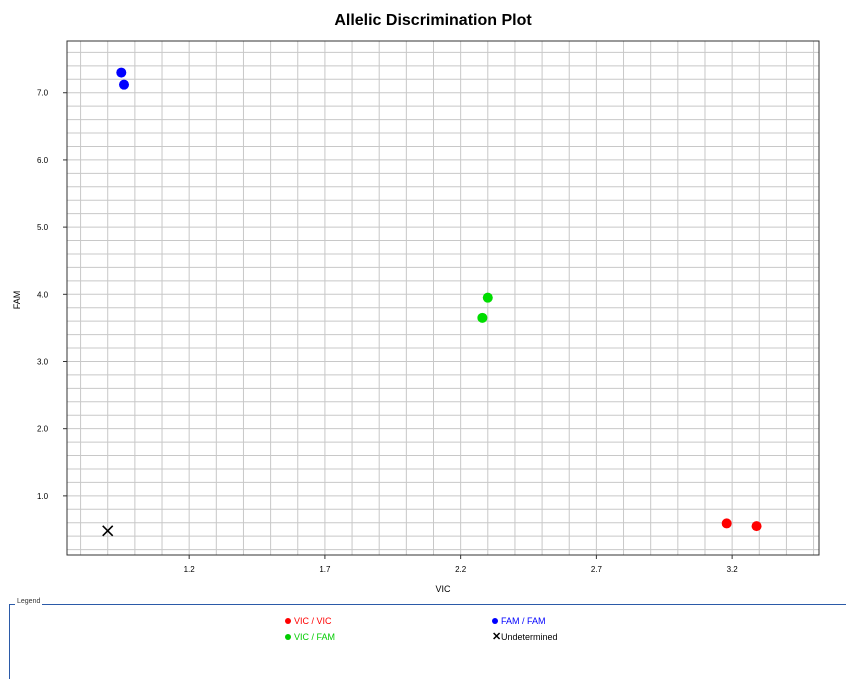 This screenshot has width=846, height=679. I want to click on y-tick-label: 6.0, so click(43, 160).